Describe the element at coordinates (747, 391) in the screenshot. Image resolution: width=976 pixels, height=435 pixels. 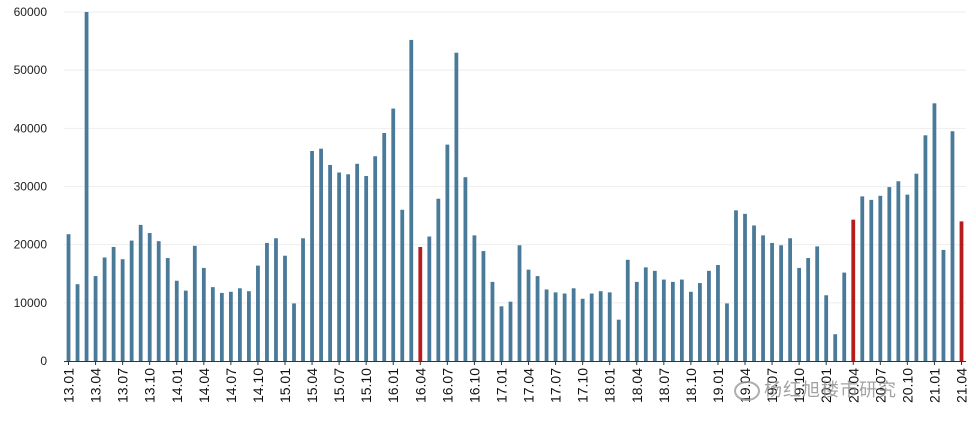
I see `wechat-icon` at that location.